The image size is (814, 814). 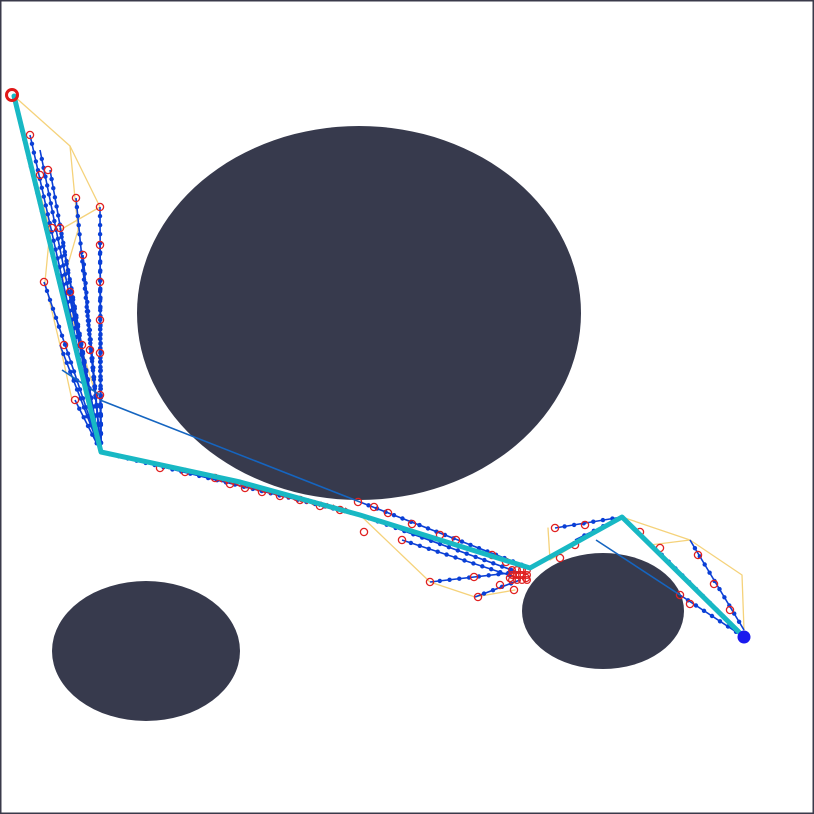 What do you see at coordinates (230, 451) in the screenshot?
I see `connector-line` at bounding box center [230, 451].